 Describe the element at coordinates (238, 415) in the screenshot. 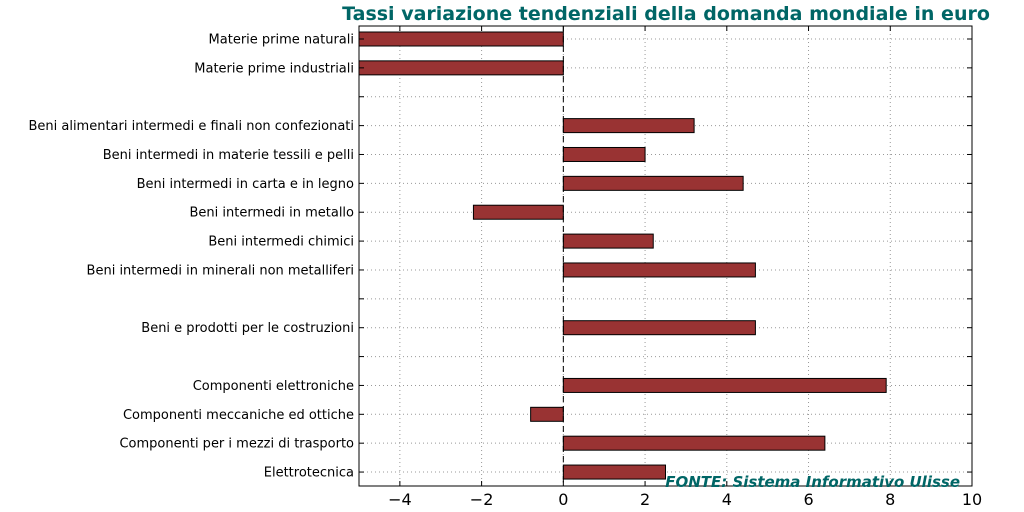

I see `y-tick-label: Componenti meccaniche ed ottiche` at that location.